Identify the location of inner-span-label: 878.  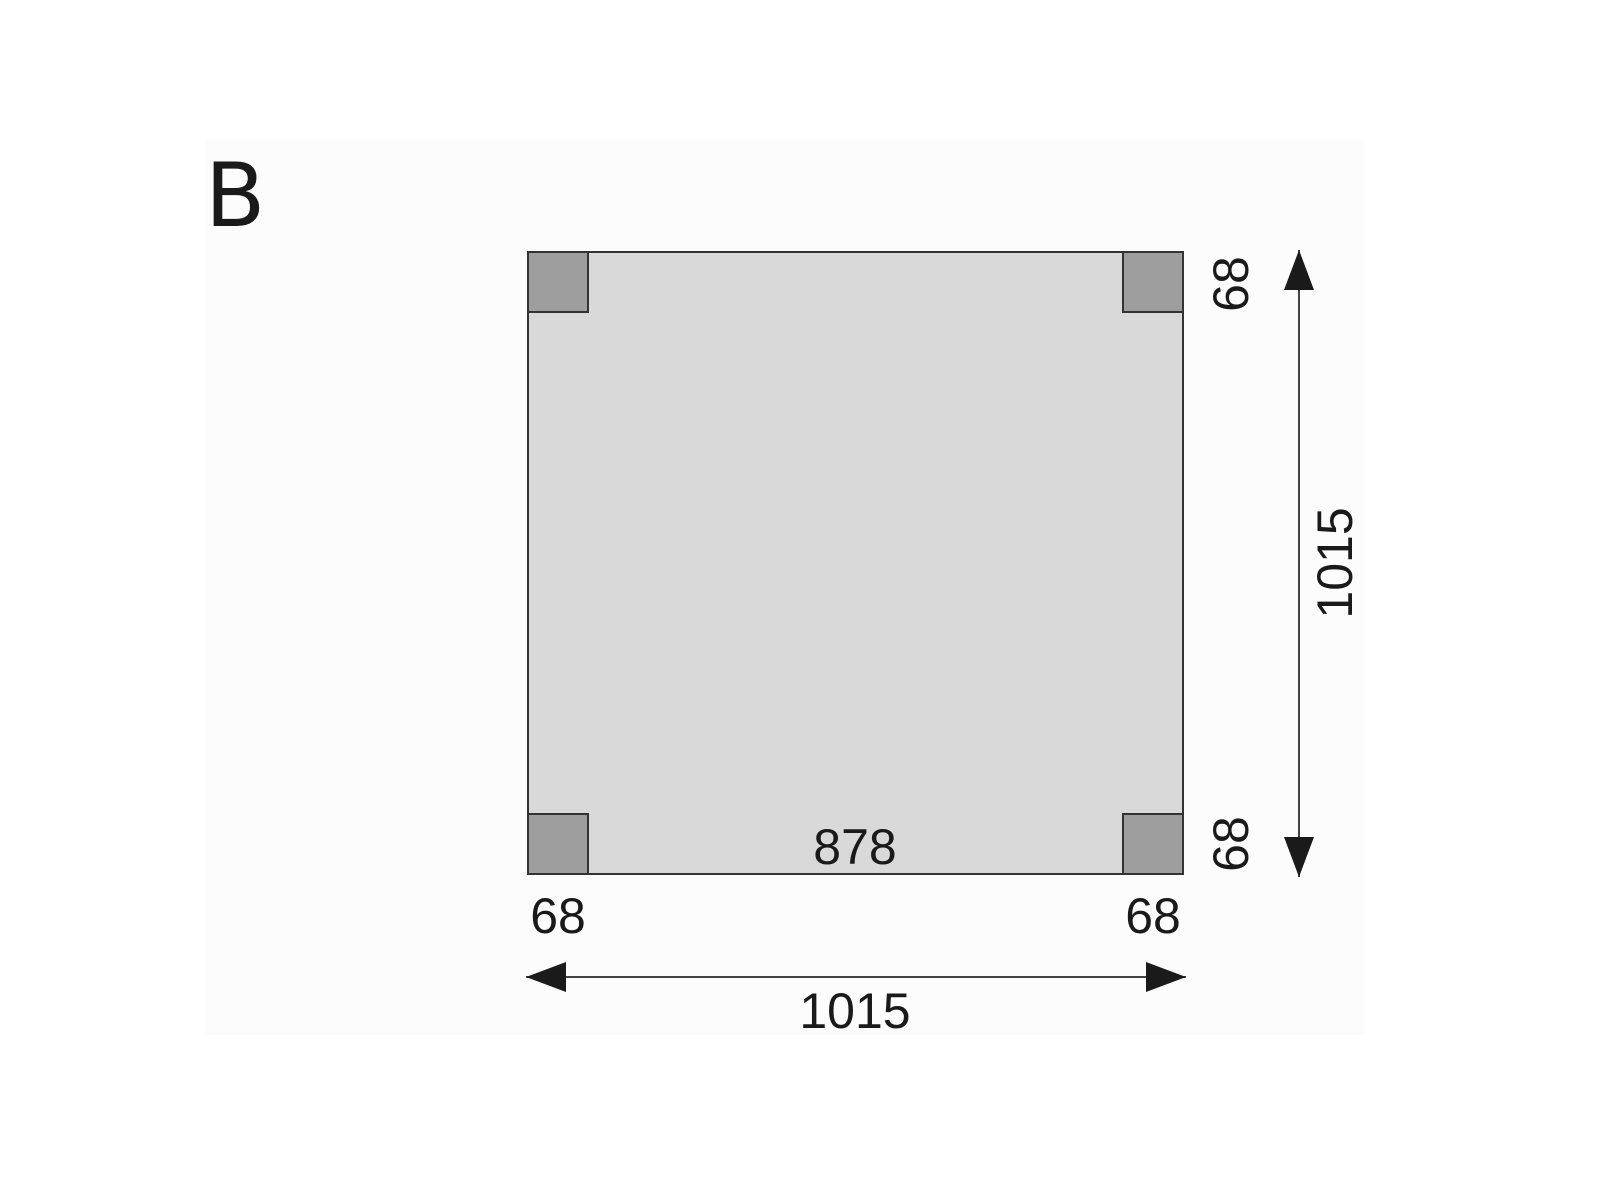
(854, 847).